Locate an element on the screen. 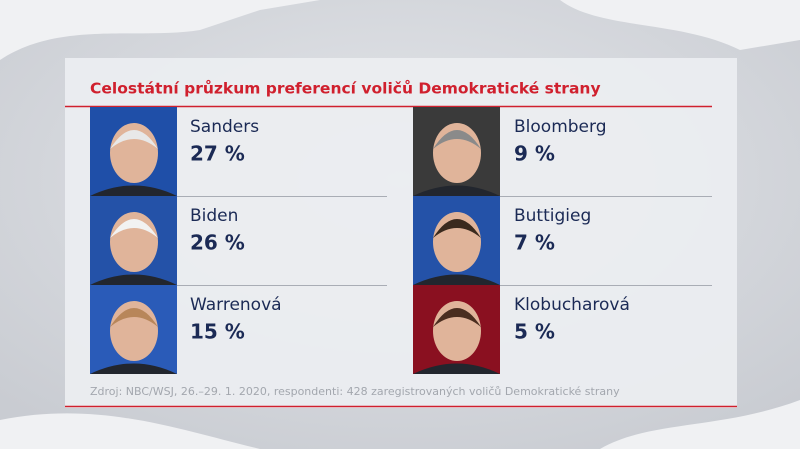 The width and height of the screenshot is (800, 453). candidate-name: Warrenová is located at coordinates (236, 305).